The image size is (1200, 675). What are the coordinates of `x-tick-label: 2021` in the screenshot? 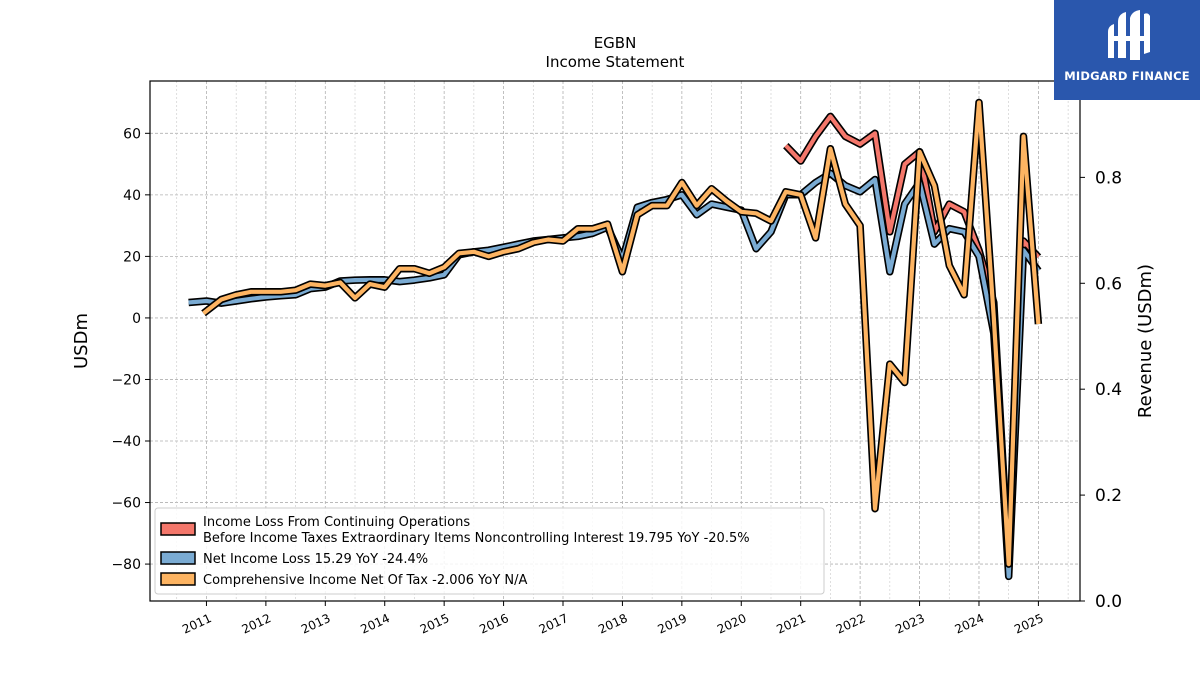 It's located at (791, 624).